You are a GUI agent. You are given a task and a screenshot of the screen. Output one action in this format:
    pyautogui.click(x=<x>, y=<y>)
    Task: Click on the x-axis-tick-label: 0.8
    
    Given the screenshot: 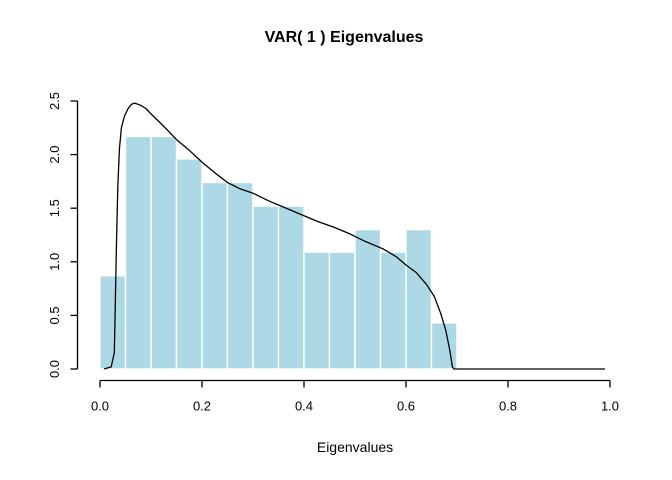 What is the action you would take?
    pyautogui.click(x=508, y=406)
    